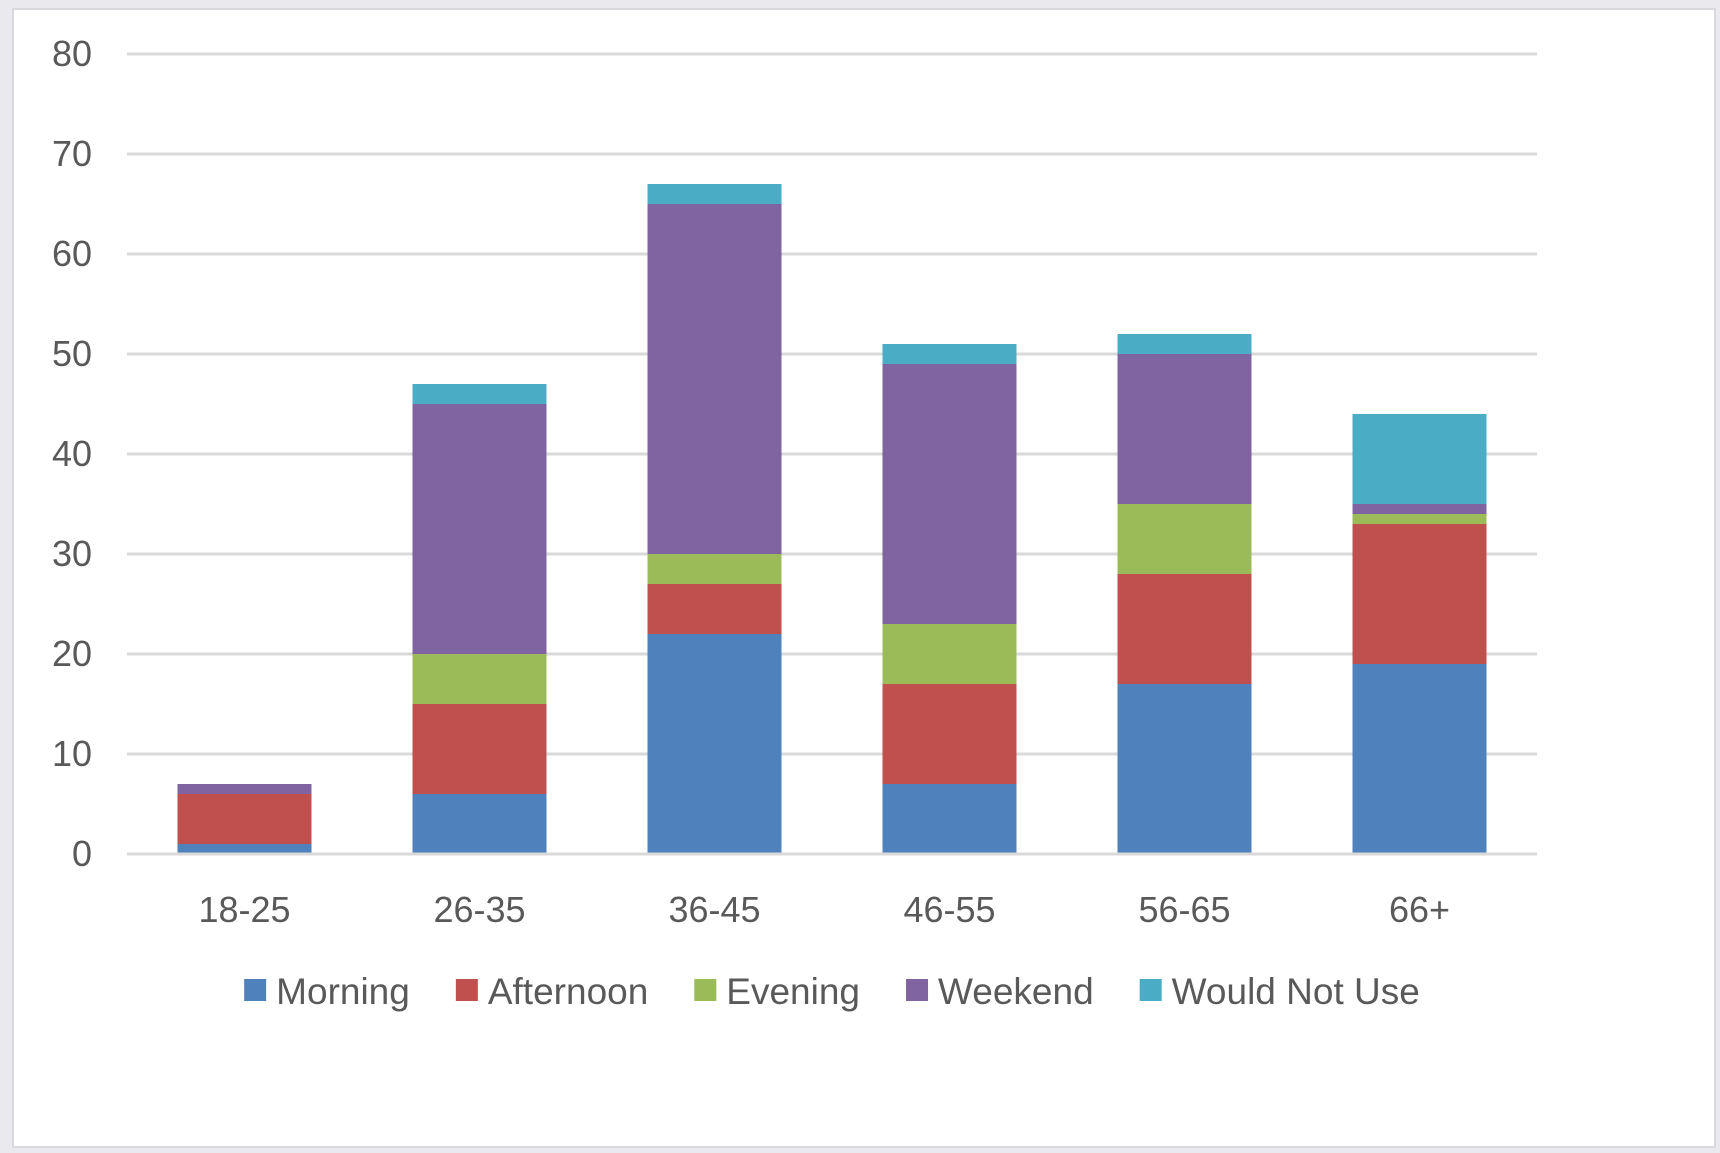 The image size is (1720, 1153). I want to click on y-tick-label: 20, so click(72, 653).